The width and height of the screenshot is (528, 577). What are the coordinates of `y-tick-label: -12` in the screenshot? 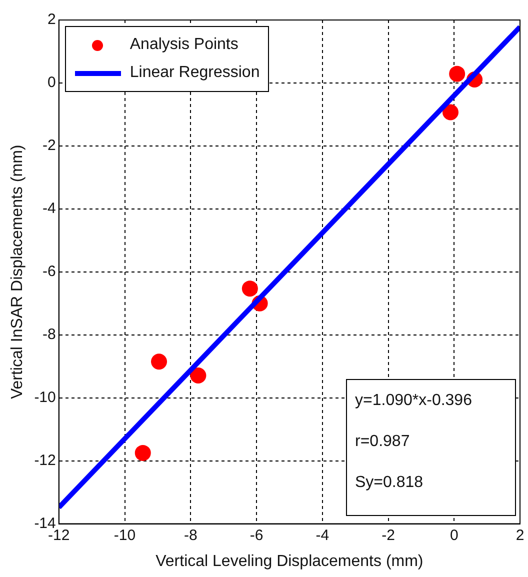 It's located at (45, 460).